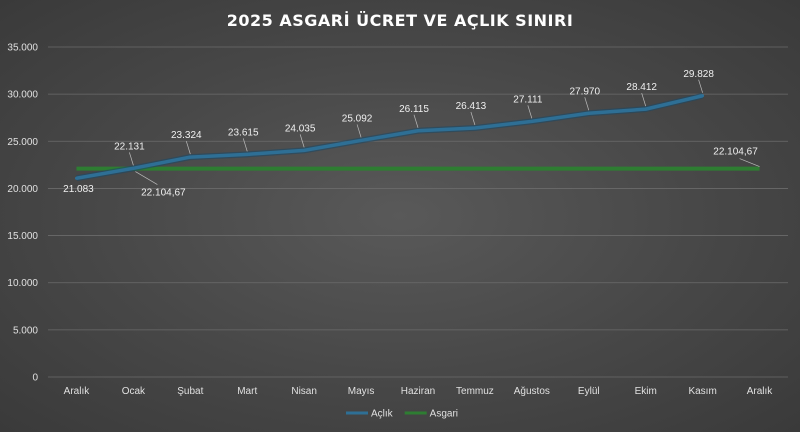 This screenshot has width=800, height=432. I want to click on data-label-aclik: 21.083, so click(78, 189).